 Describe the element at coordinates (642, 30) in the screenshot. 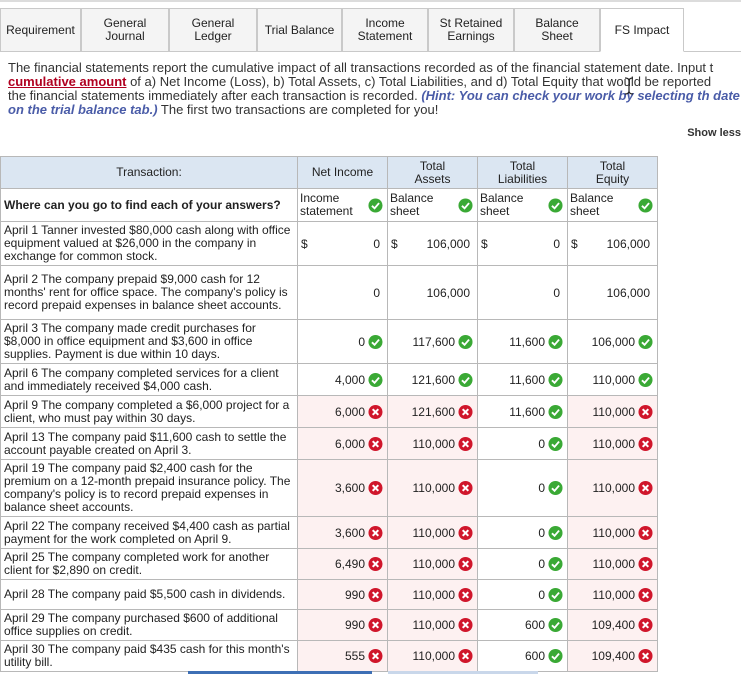

I see `tab-fs-impact: FS Impact` at that location.